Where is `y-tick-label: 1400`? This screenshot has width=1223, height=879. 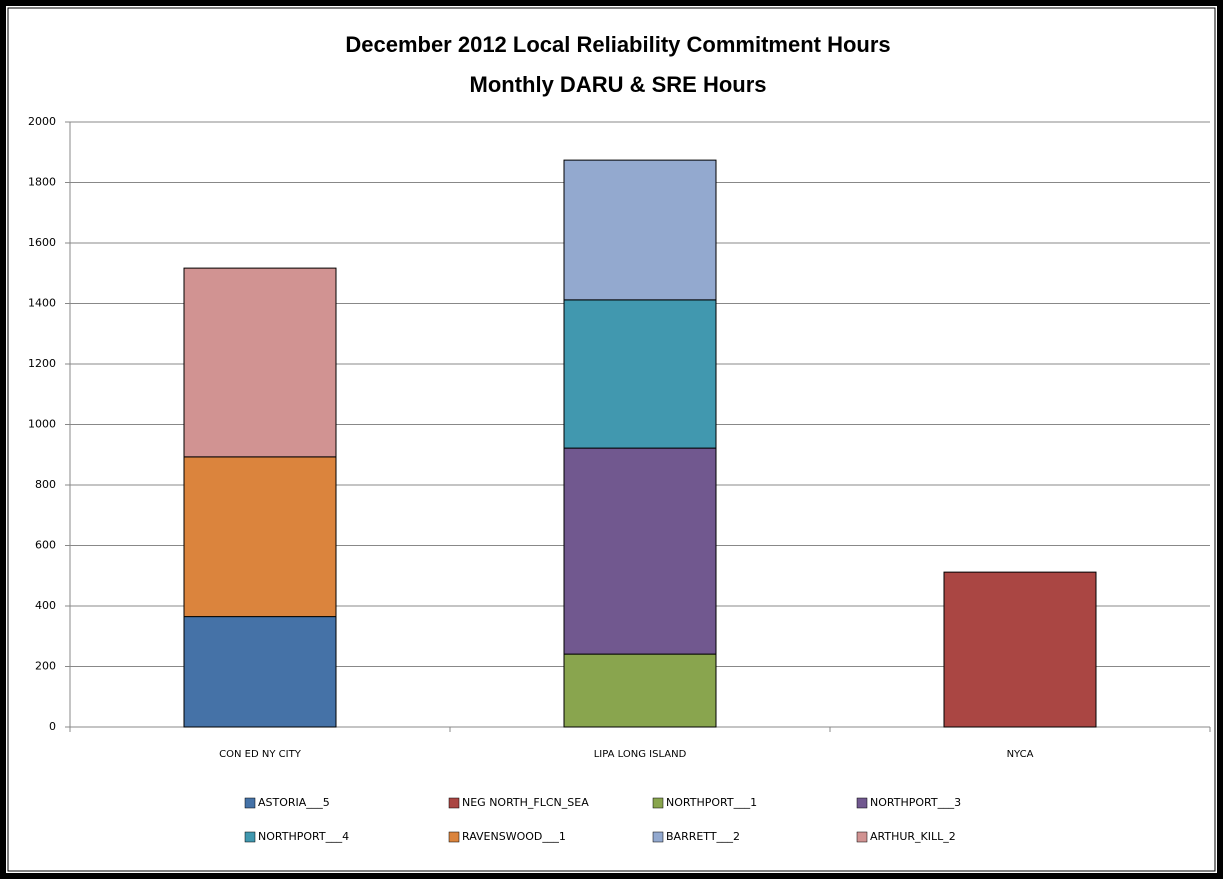 y-tick-label: 1400 is located at coordinates (42, 303).